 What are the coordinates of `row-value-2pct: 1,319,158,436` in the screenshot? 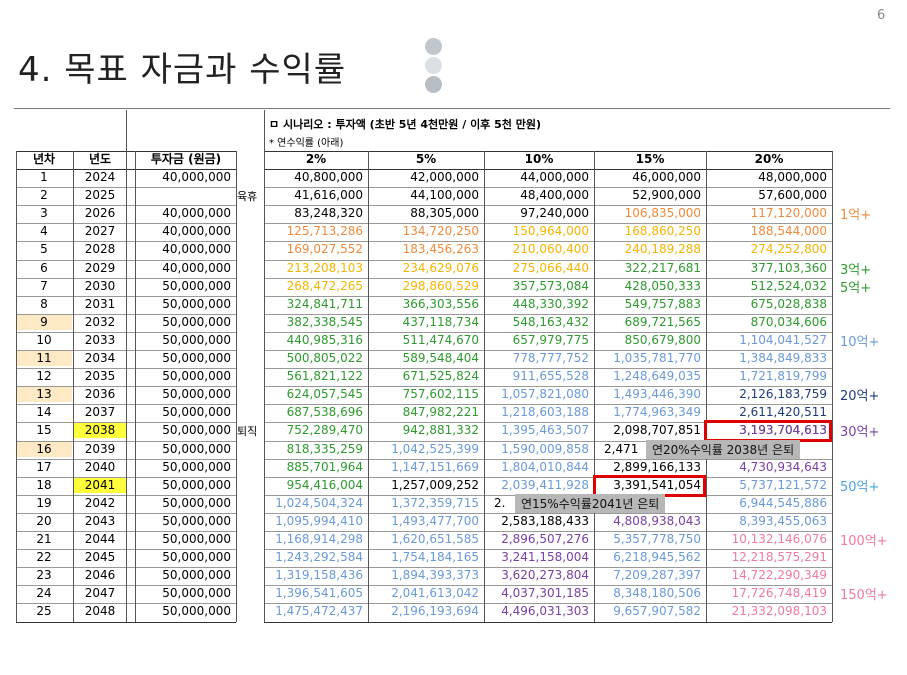 It's located at (319, 575).